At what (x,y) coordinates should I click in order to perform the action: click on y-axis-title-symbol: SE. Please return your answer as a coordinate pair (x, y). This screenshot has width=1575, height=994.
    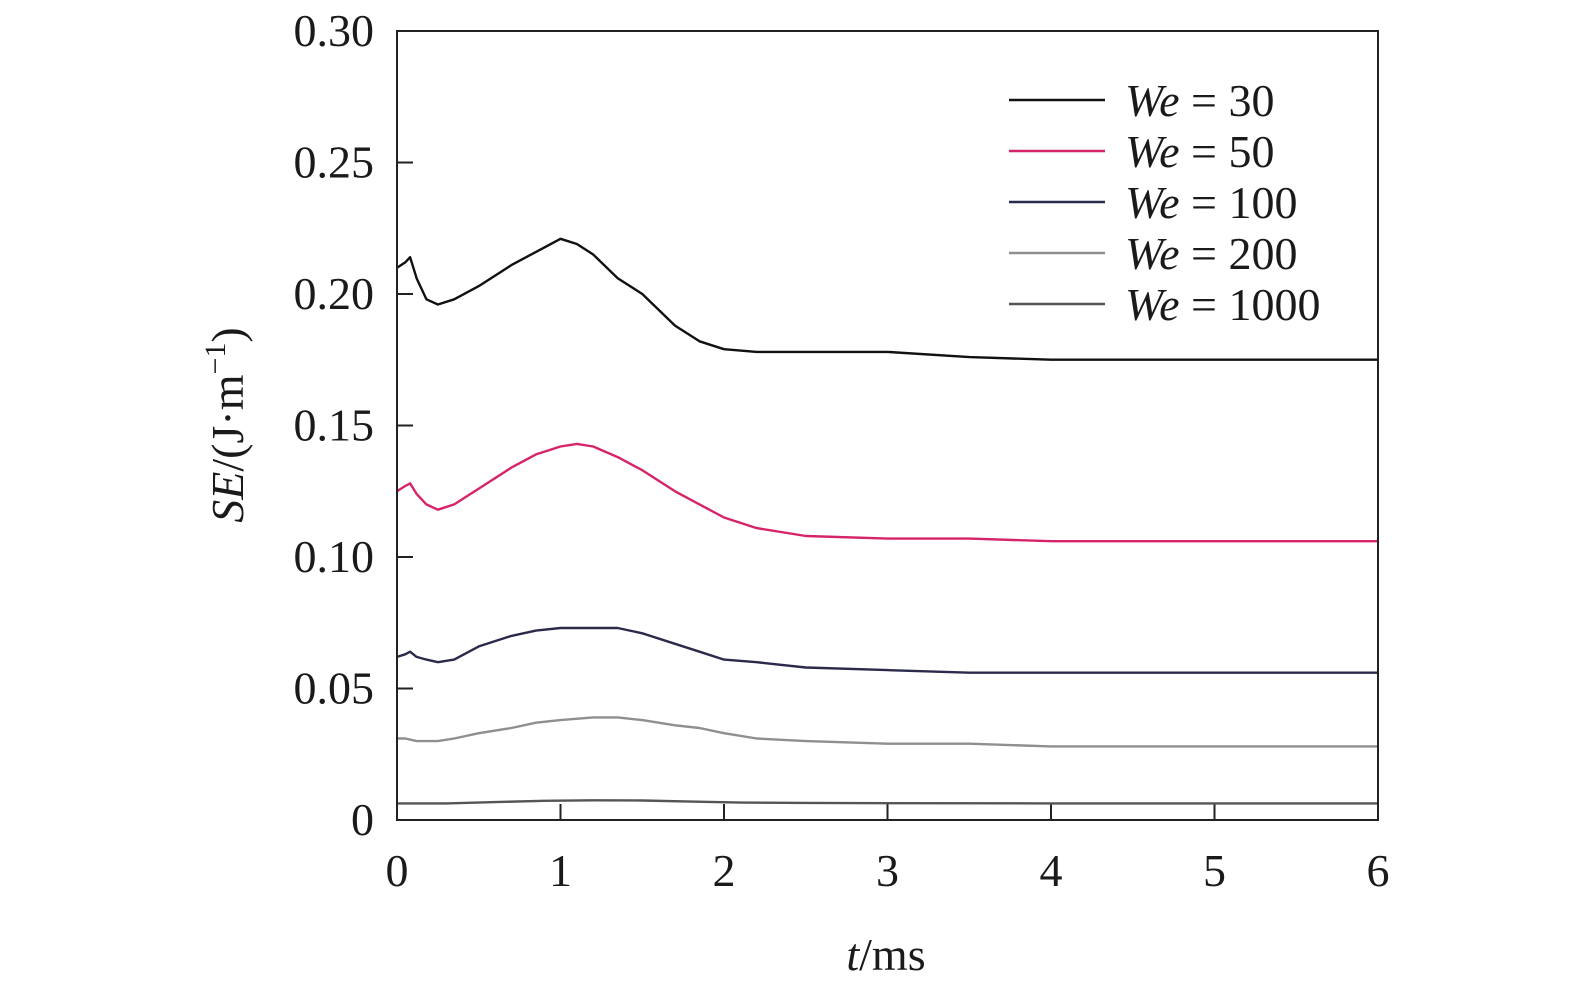
    Looking at the image, I should click on (227, 497).